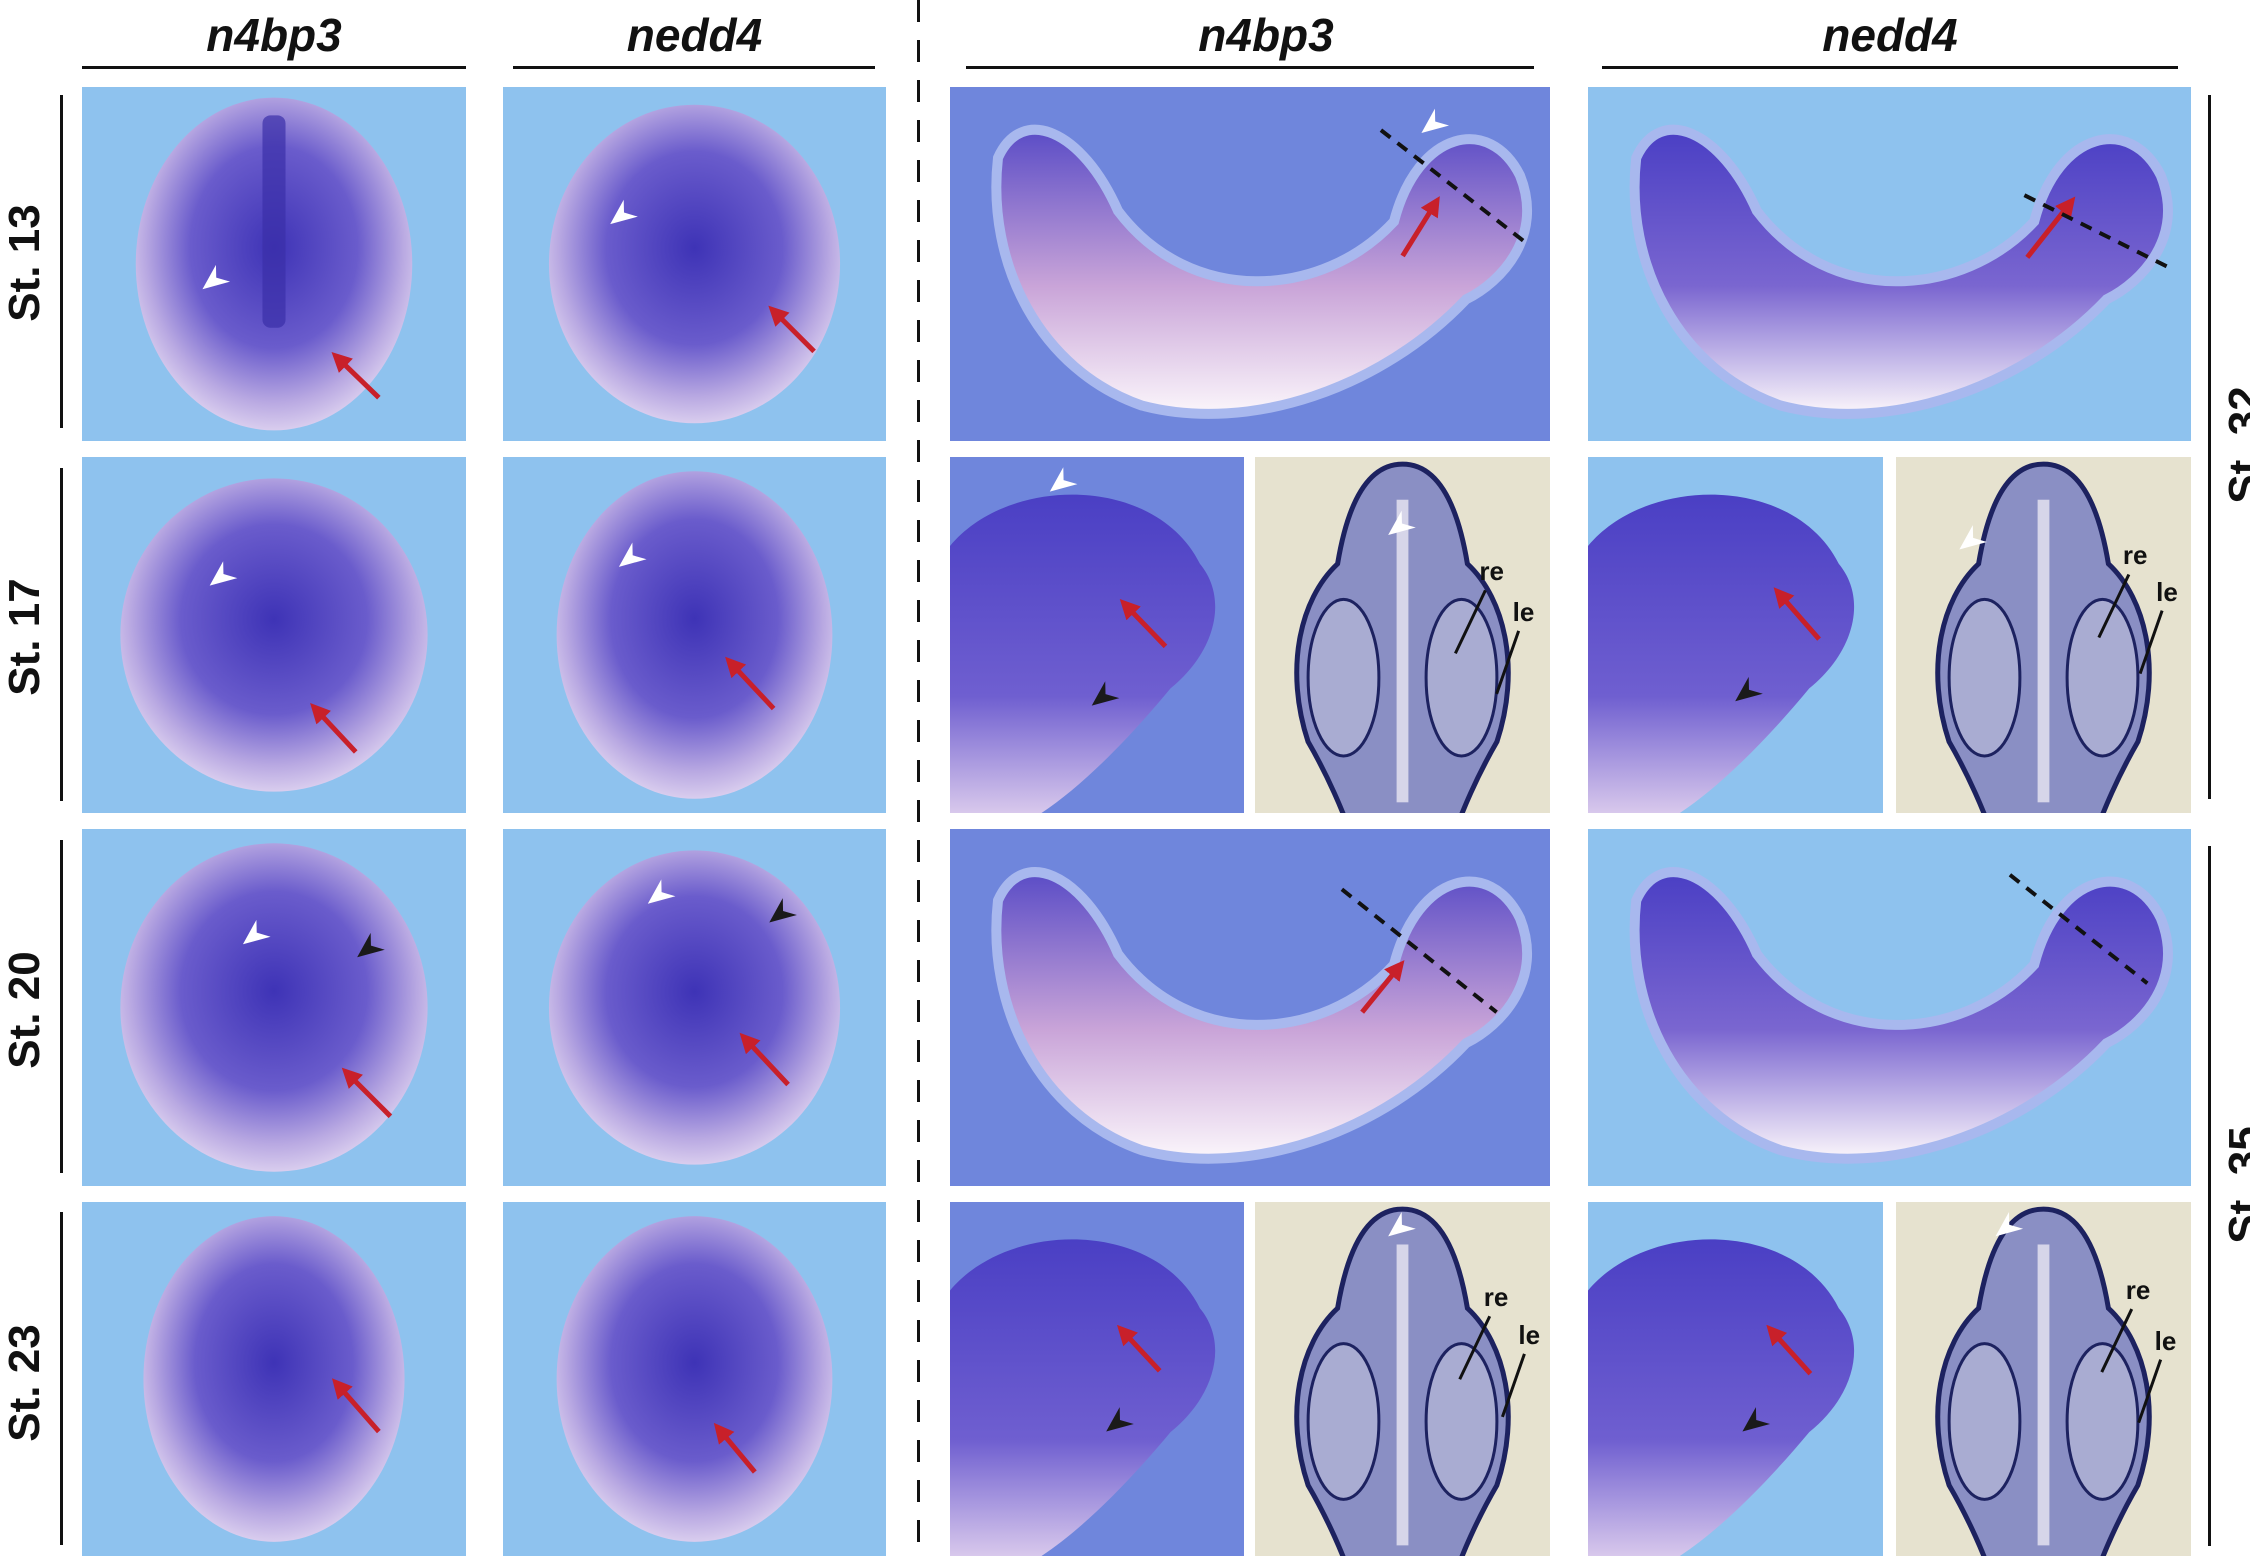  I want to click on stage-label-32: St. 32, so click(2235, 445).